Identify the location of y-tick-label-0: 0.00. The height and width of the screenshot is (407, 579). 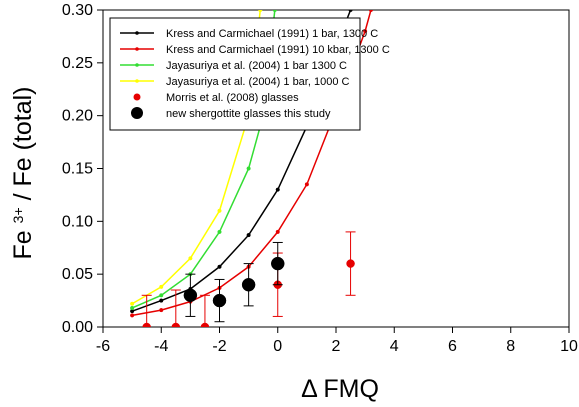
(77, 327).